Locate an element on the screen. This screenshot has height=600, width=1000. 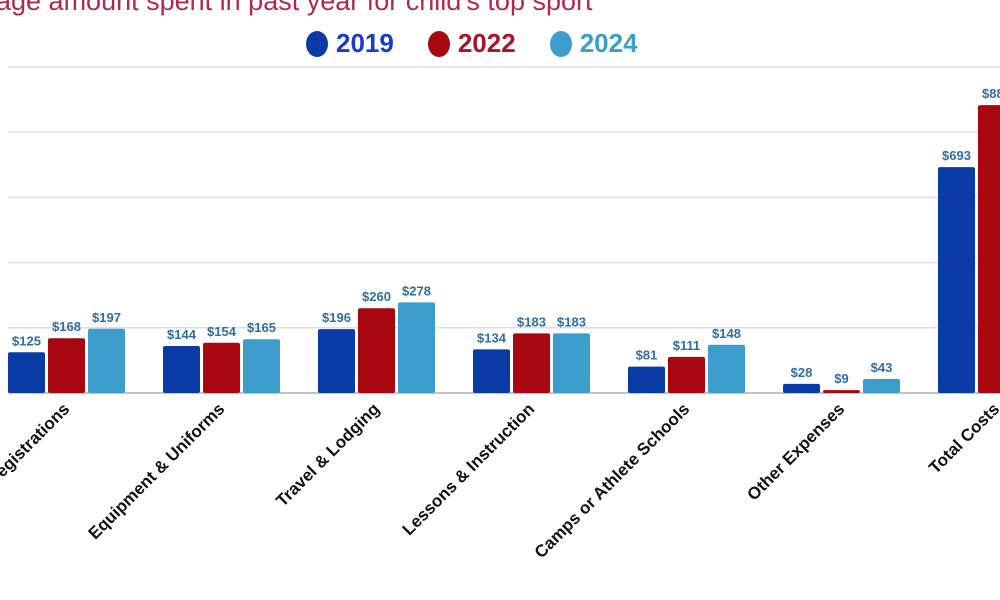
data-label: $165 is located at coordinates (261, 327).